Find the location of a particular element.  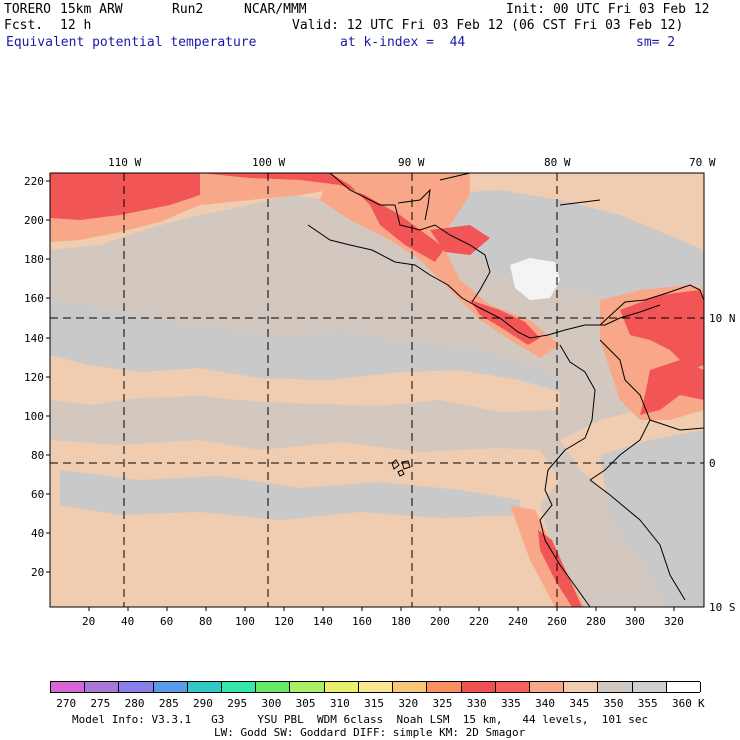

y-tick-140: 140 is located at coordinates (34, 338).